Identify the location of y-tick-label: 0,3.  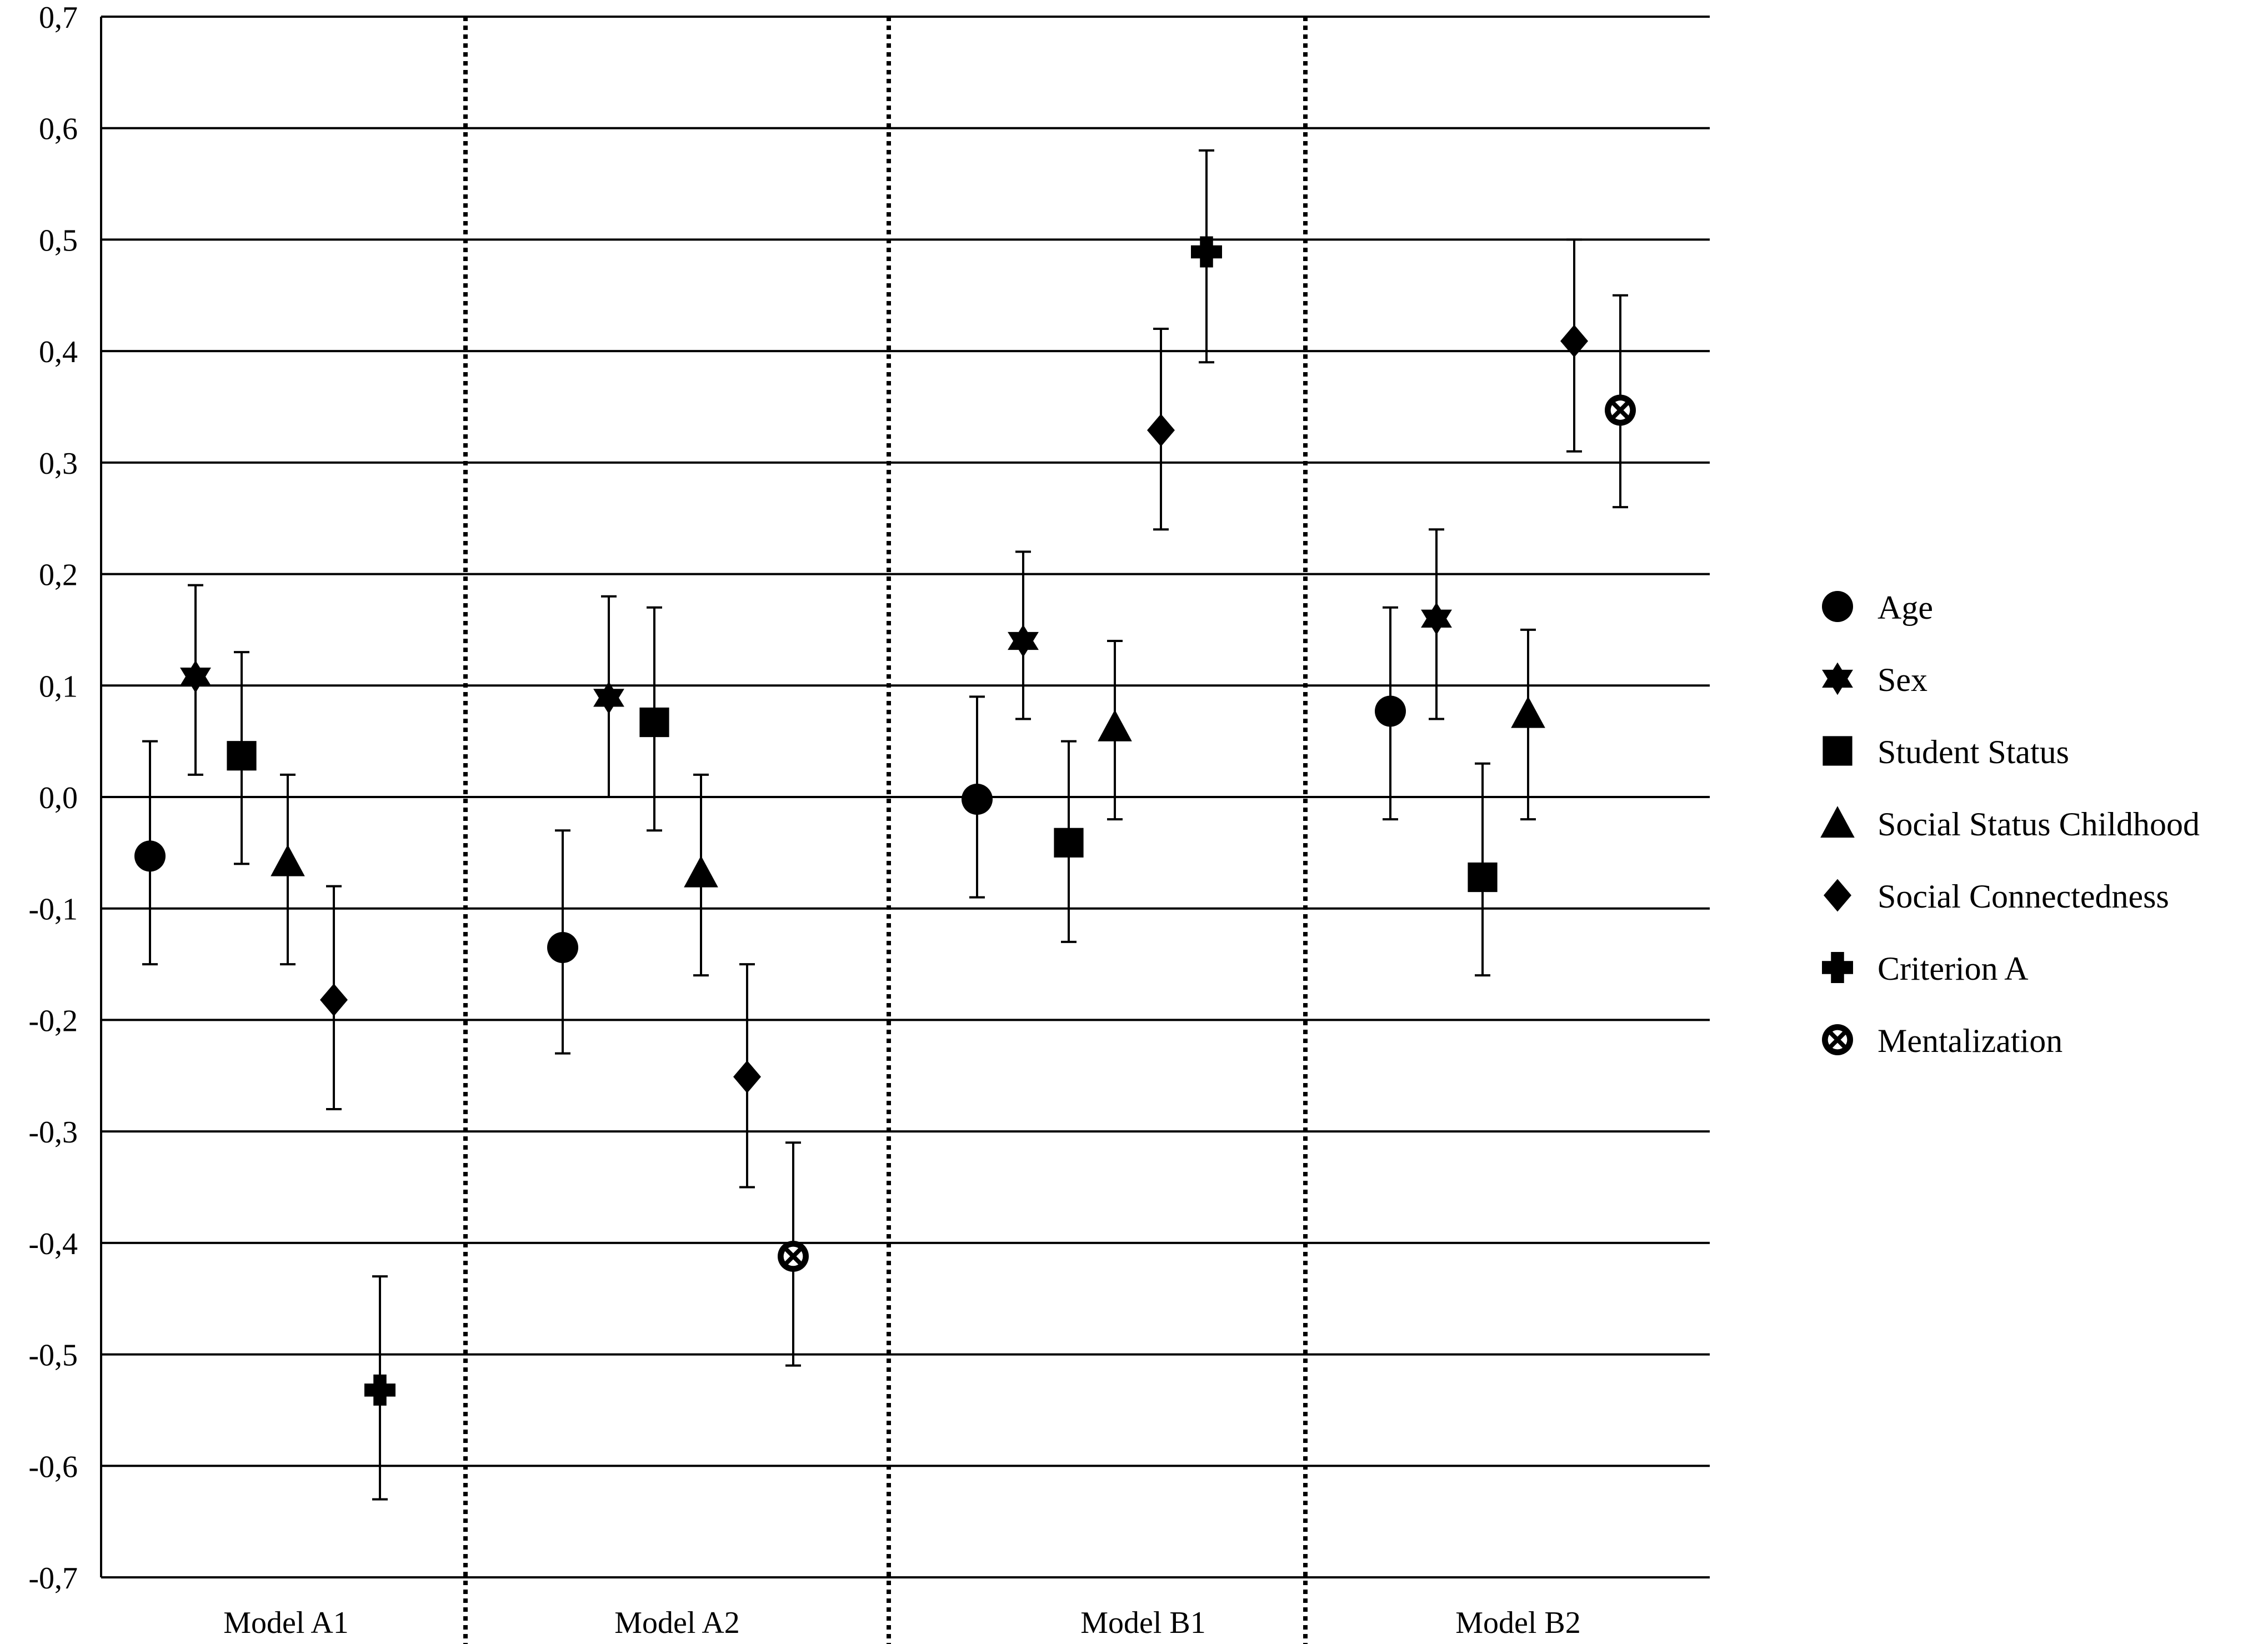
(58, 464).